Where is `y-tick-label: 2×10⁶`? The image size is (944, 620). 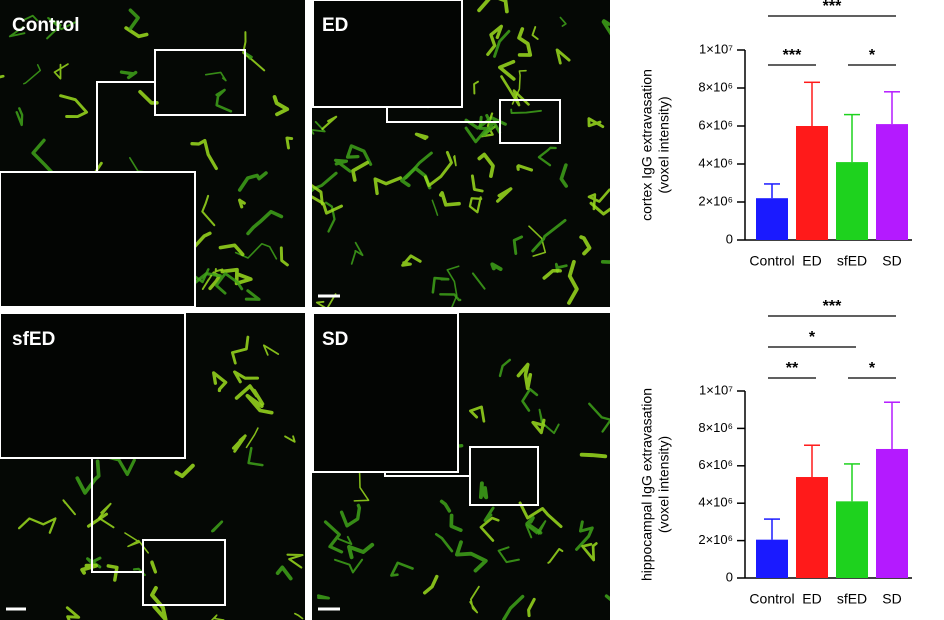
y-tick-label: 2×10⁶ is located at coordinates (715, 539).